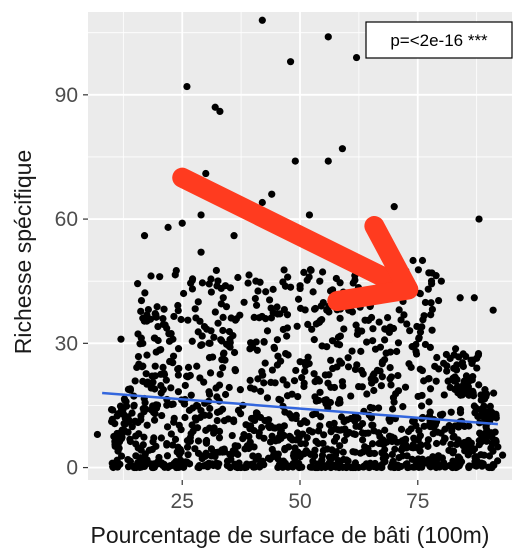  Describe the element at coordinates (66, 95) in the screenshot. I see `y-tick-label: 90` at that location.